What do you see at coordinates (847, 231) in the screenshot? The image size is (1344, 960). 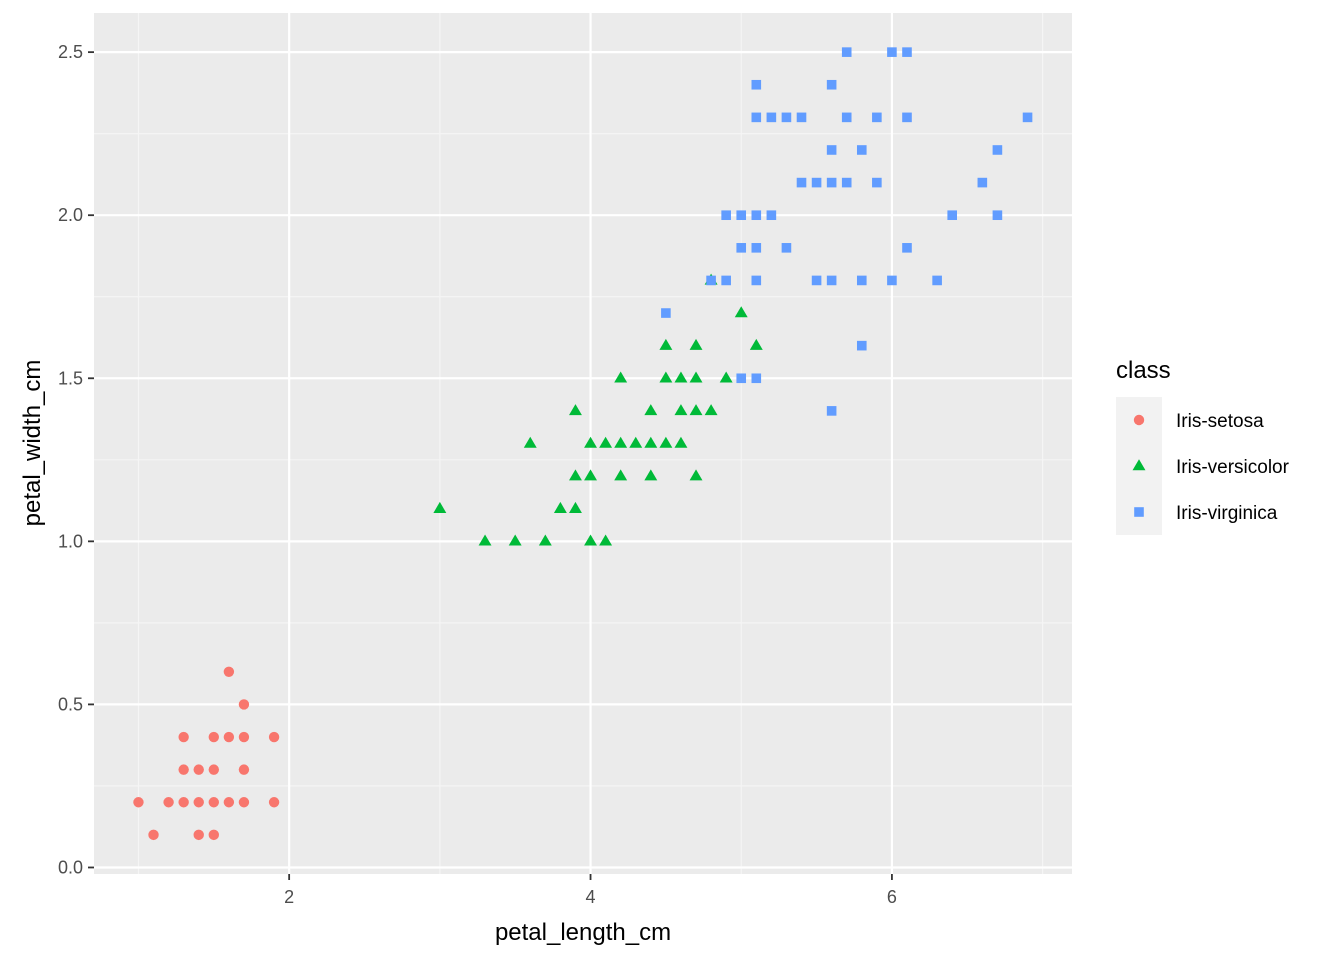 I see `series-iris-virginica` at bounding box center [847, 231].